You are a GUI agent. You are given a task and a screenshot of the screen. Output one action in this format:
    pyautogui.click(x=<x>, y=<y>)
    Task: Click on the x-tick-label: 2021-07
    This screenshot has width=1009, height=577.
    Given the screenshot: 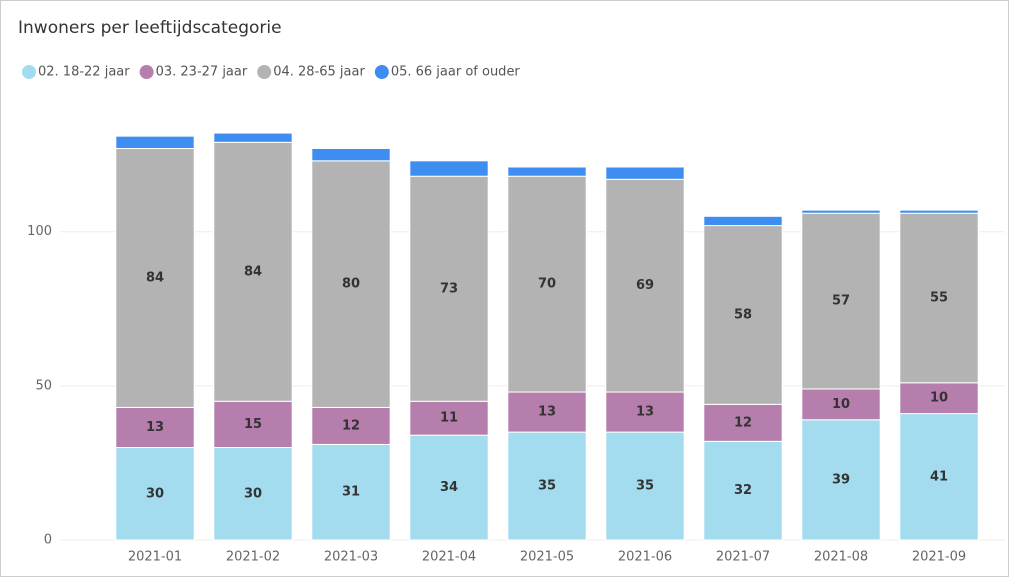 What is the action you would take?
    pyautogui.click(x=743, y=557)
    